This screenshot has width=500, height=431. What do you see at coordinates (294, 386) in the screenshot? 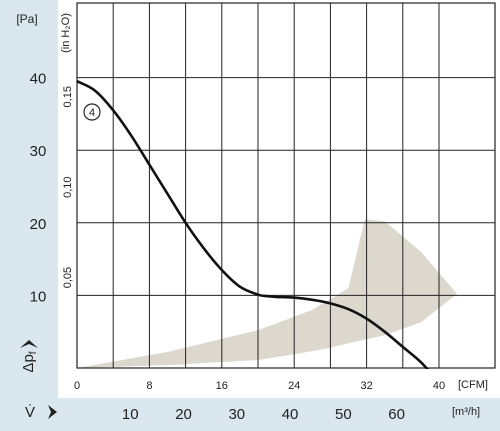
I see `x-tick-cfm: 24` at bounding box center [294, 386].